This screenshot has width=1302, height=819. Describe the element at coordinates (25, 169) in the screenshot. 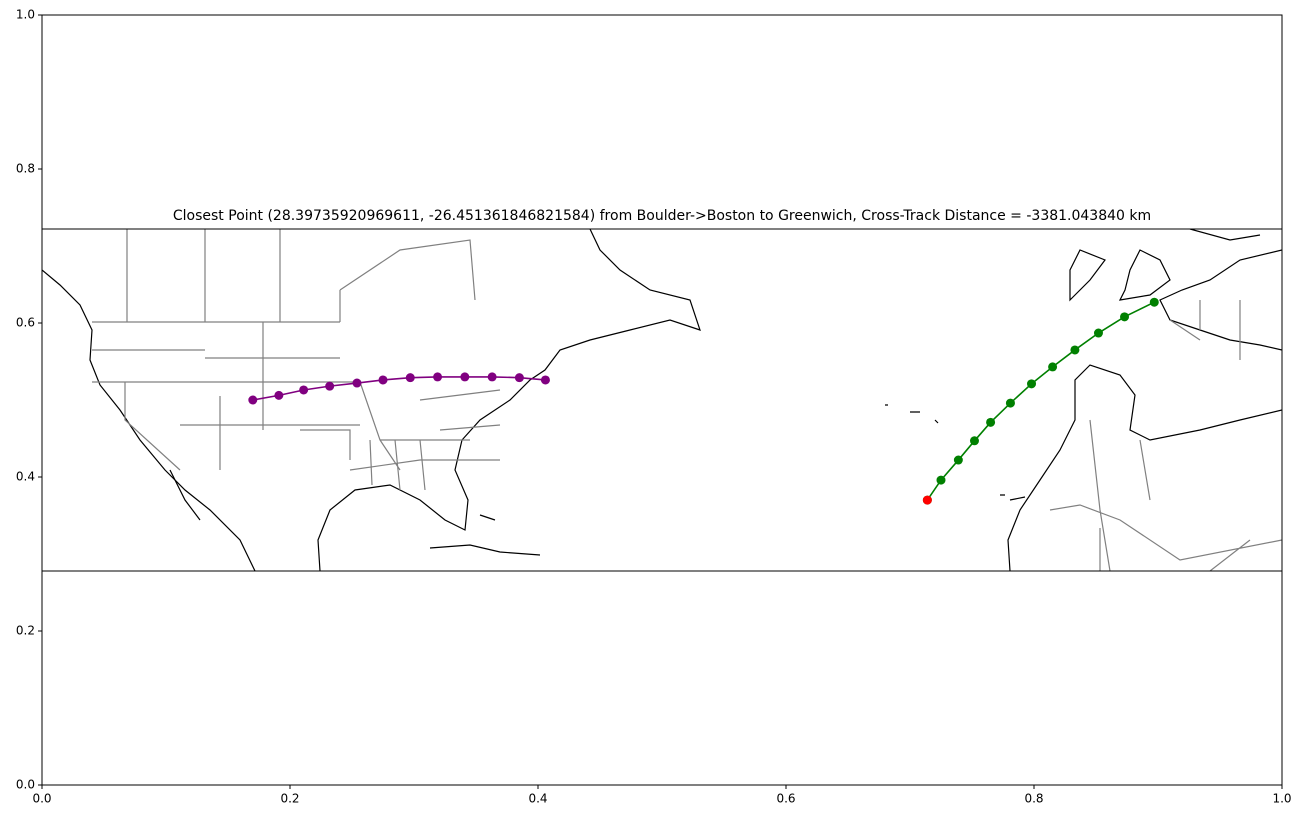

I see `y-tick-label: 0.8` at that location.